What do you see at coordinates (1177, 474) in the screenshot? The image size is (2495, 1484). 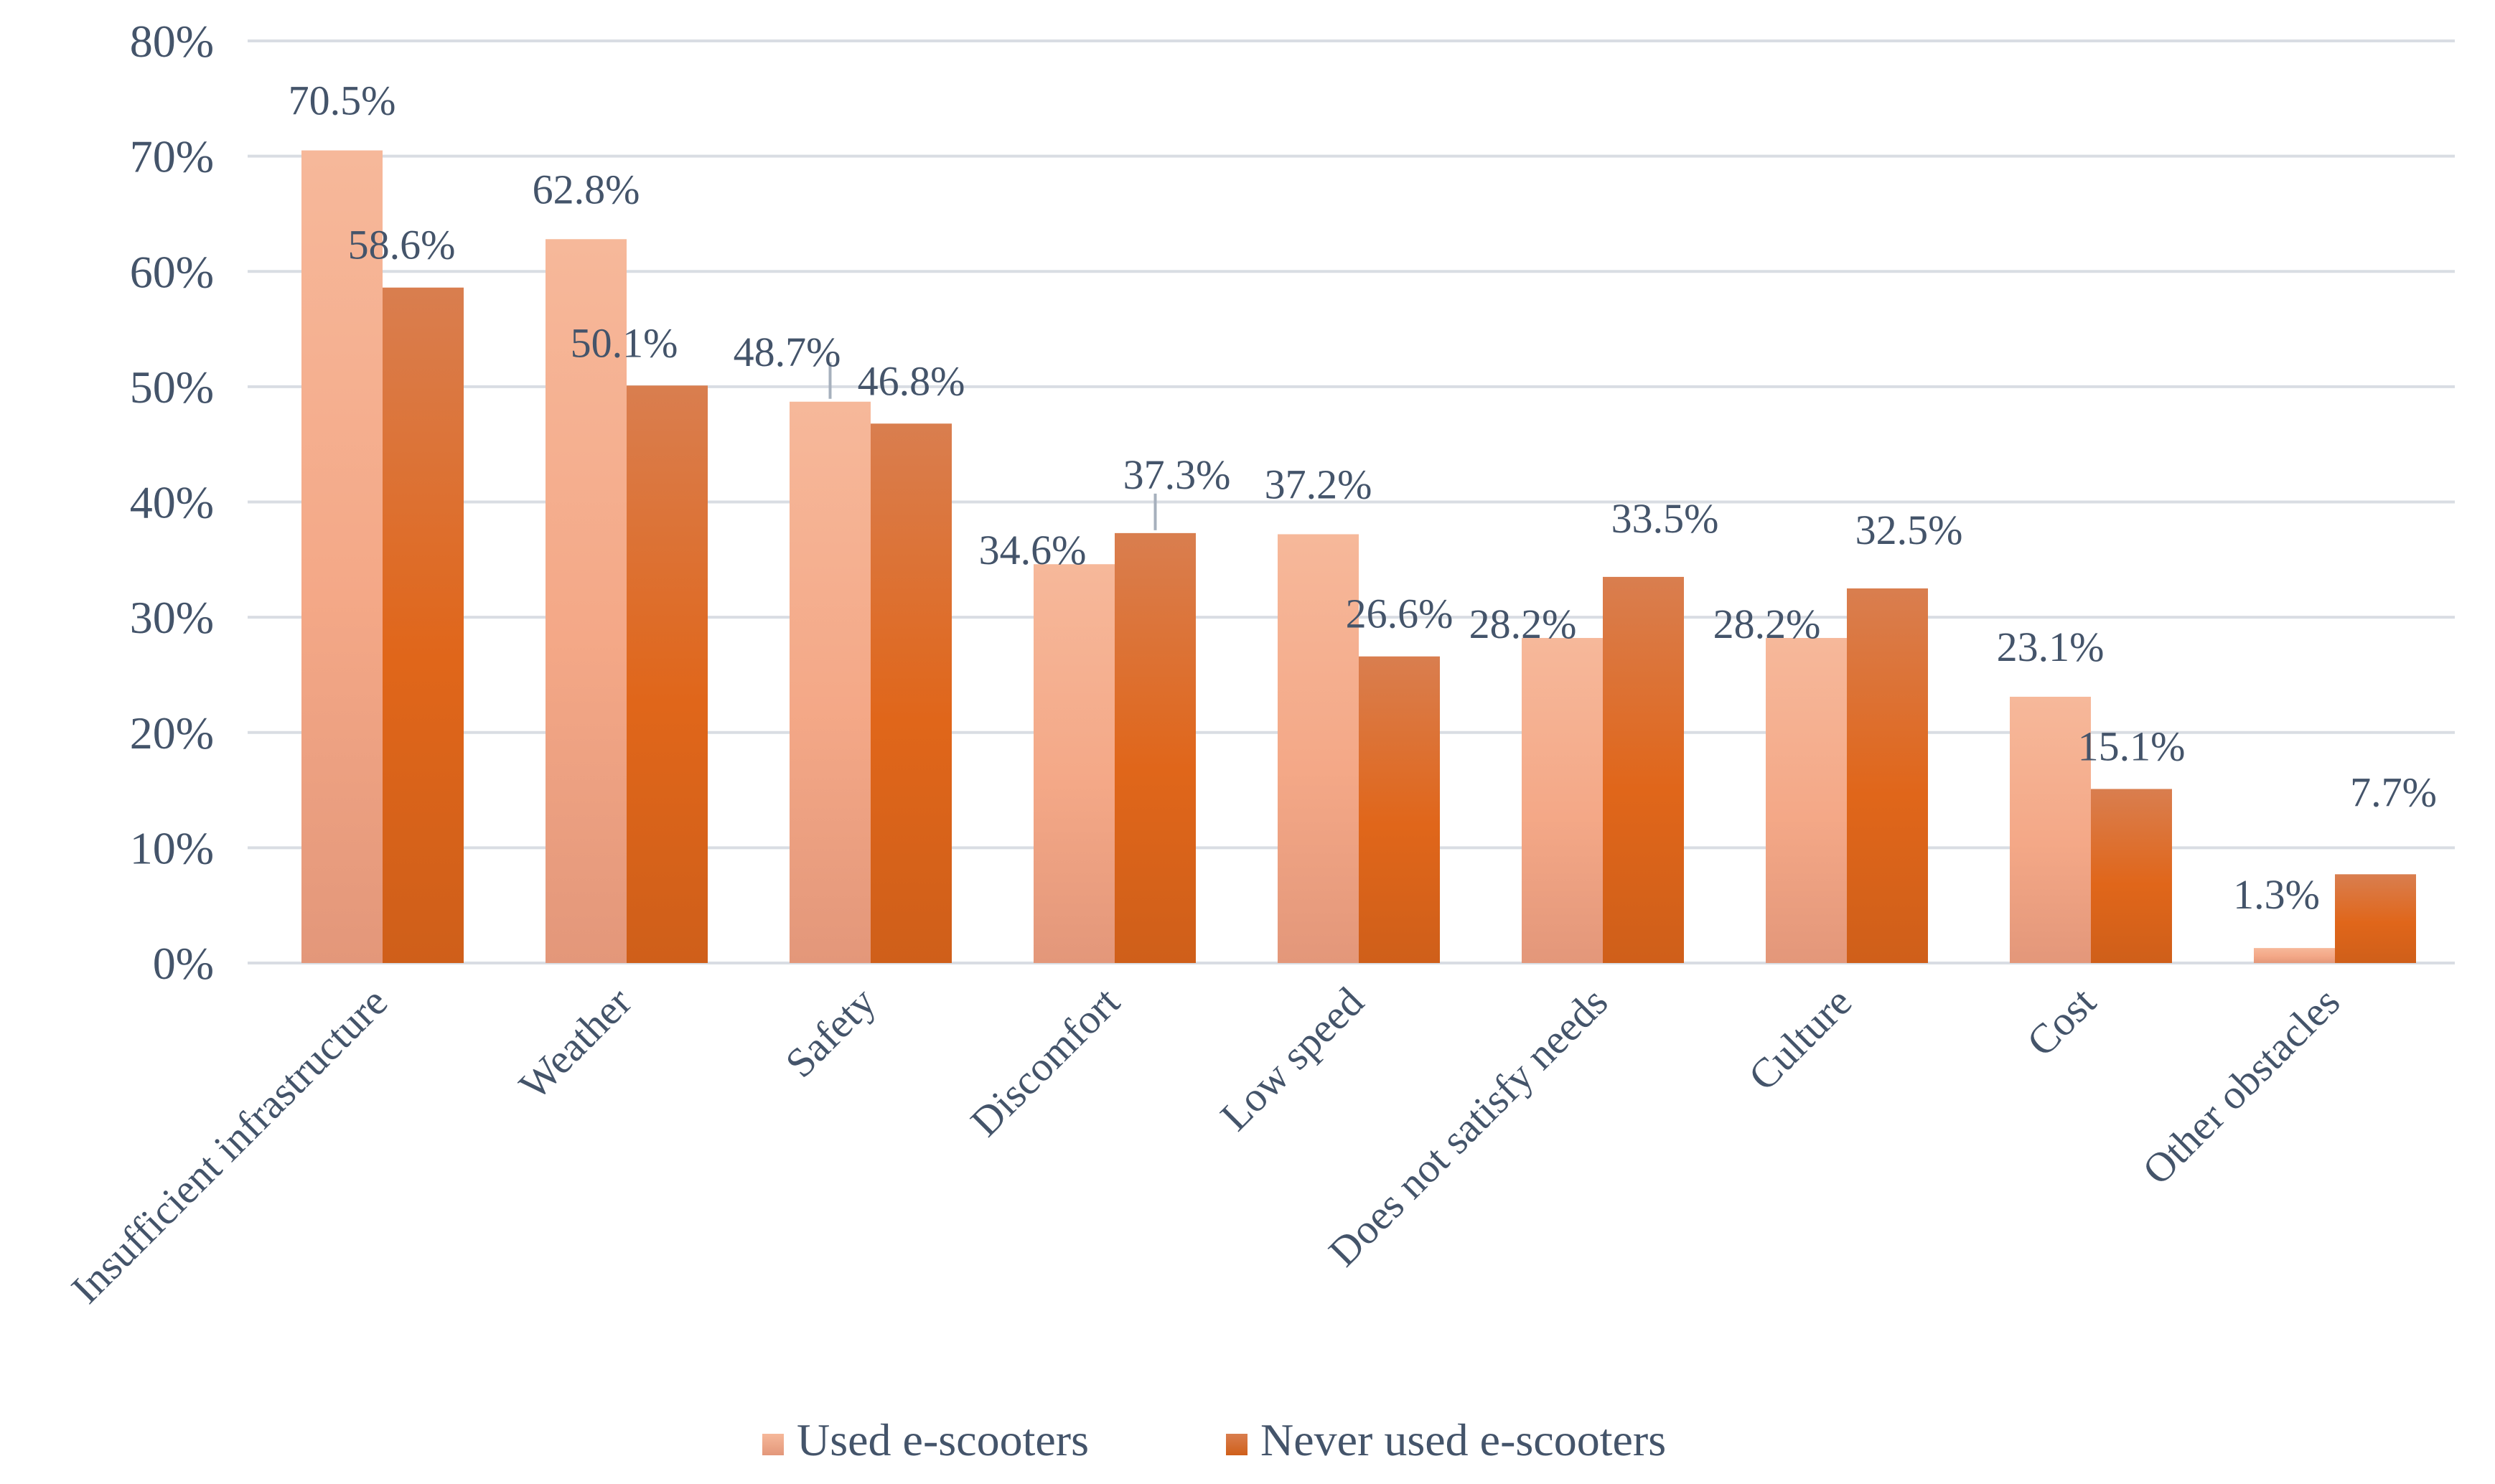 I see `data-label-never-used: 37.3%` at bounding box center [1177, 474].